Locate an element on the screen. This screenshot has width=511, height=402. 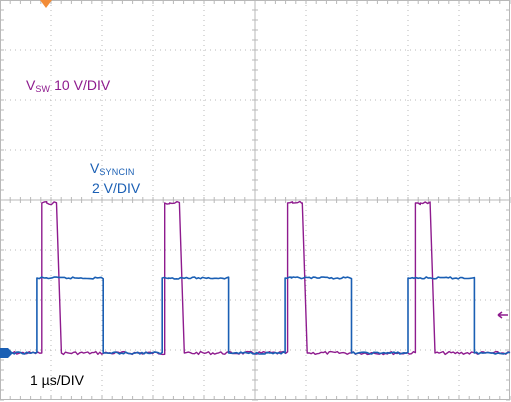
ground-reference-marker is located at coordinates (6, 353).